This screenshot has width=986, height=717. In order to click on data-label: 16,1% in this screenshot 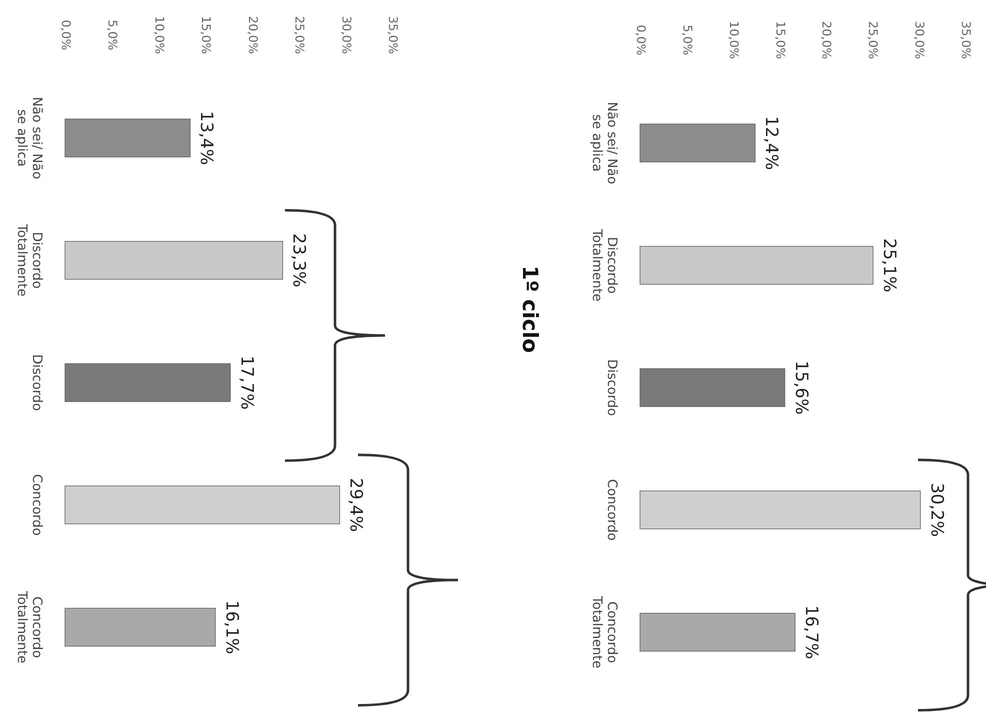, I will do `click(232, 627)`.